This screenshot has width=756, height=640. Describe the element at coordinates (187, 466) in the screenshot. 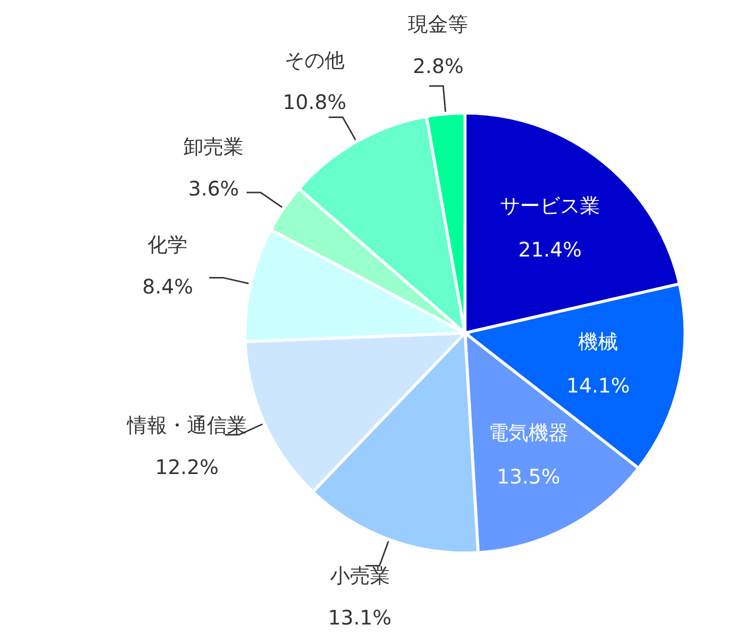

I see `data-label: 12.2%` at that location.